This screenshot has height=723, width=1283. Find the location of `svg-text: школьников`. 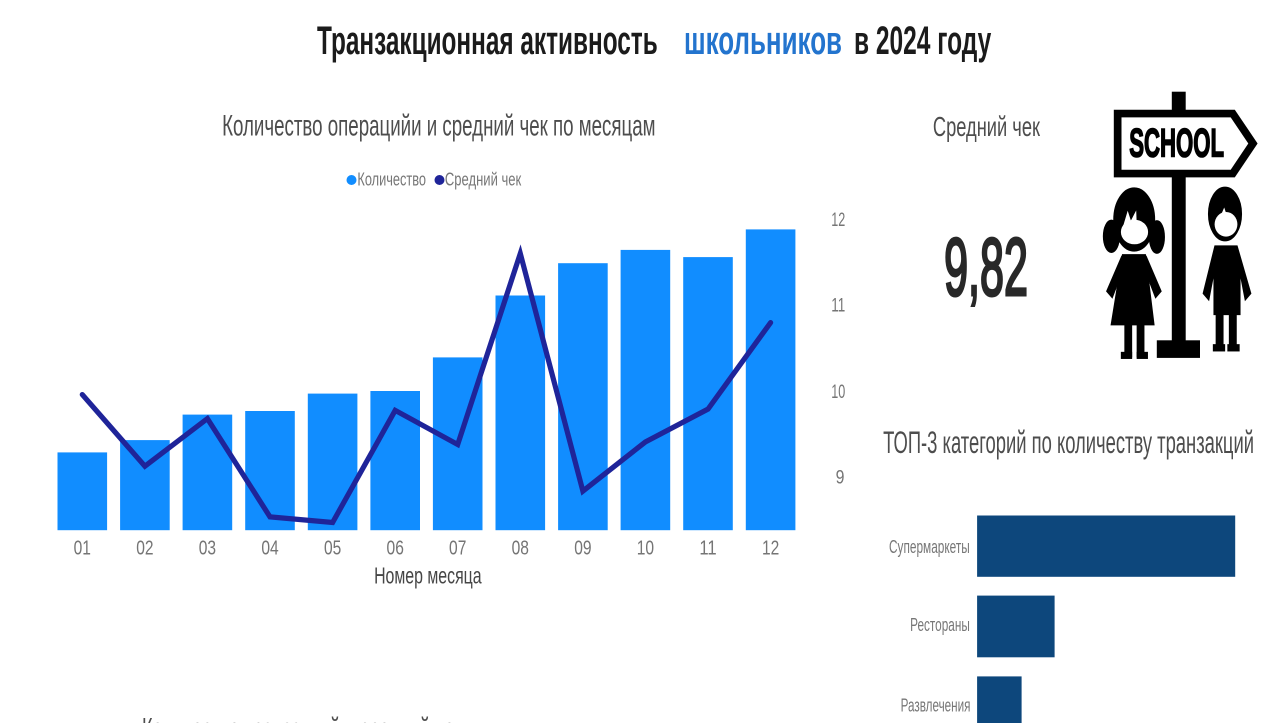

svg-text: школьников is located at coordinates (763, 41).